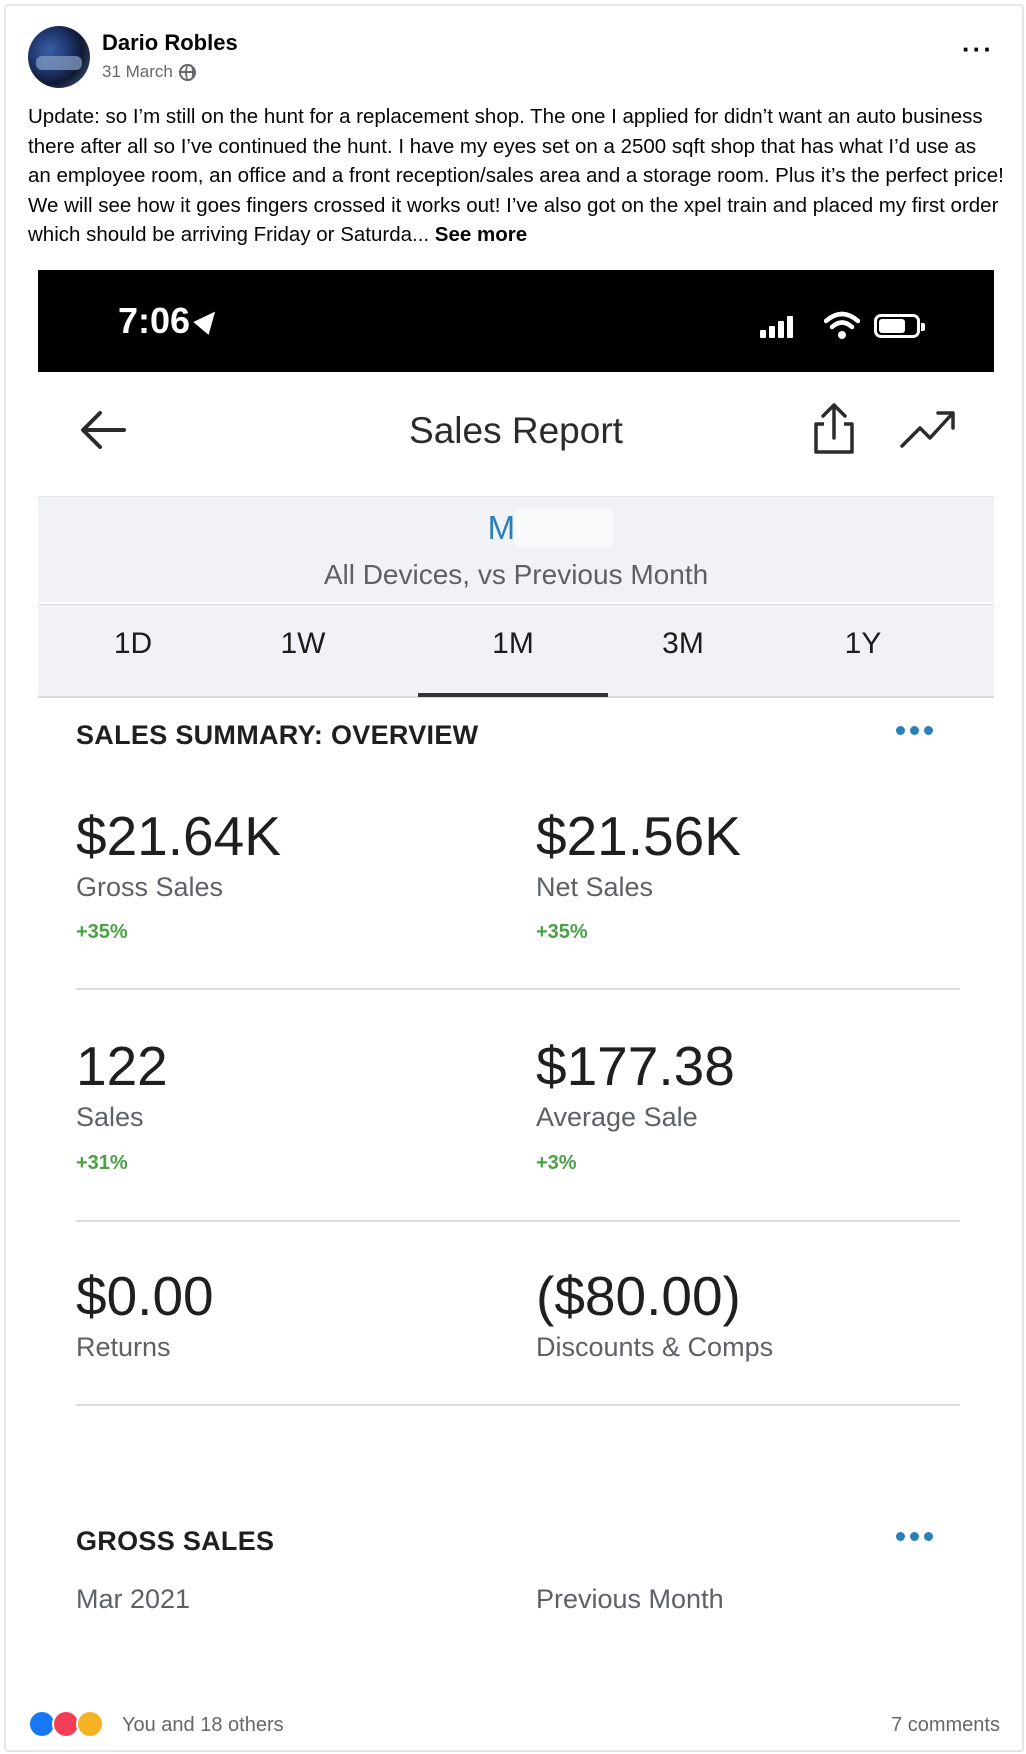  I want to click on returns-value: $0.00, so click(145, 1296).